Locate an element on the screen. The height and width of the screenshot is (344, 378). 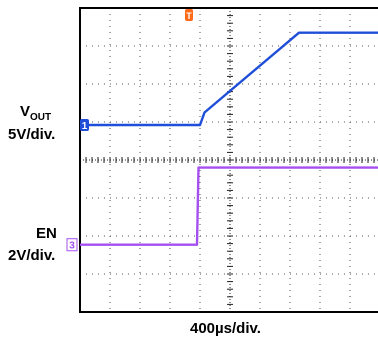
trigger-marker: T is located at coordinates (189, 15).